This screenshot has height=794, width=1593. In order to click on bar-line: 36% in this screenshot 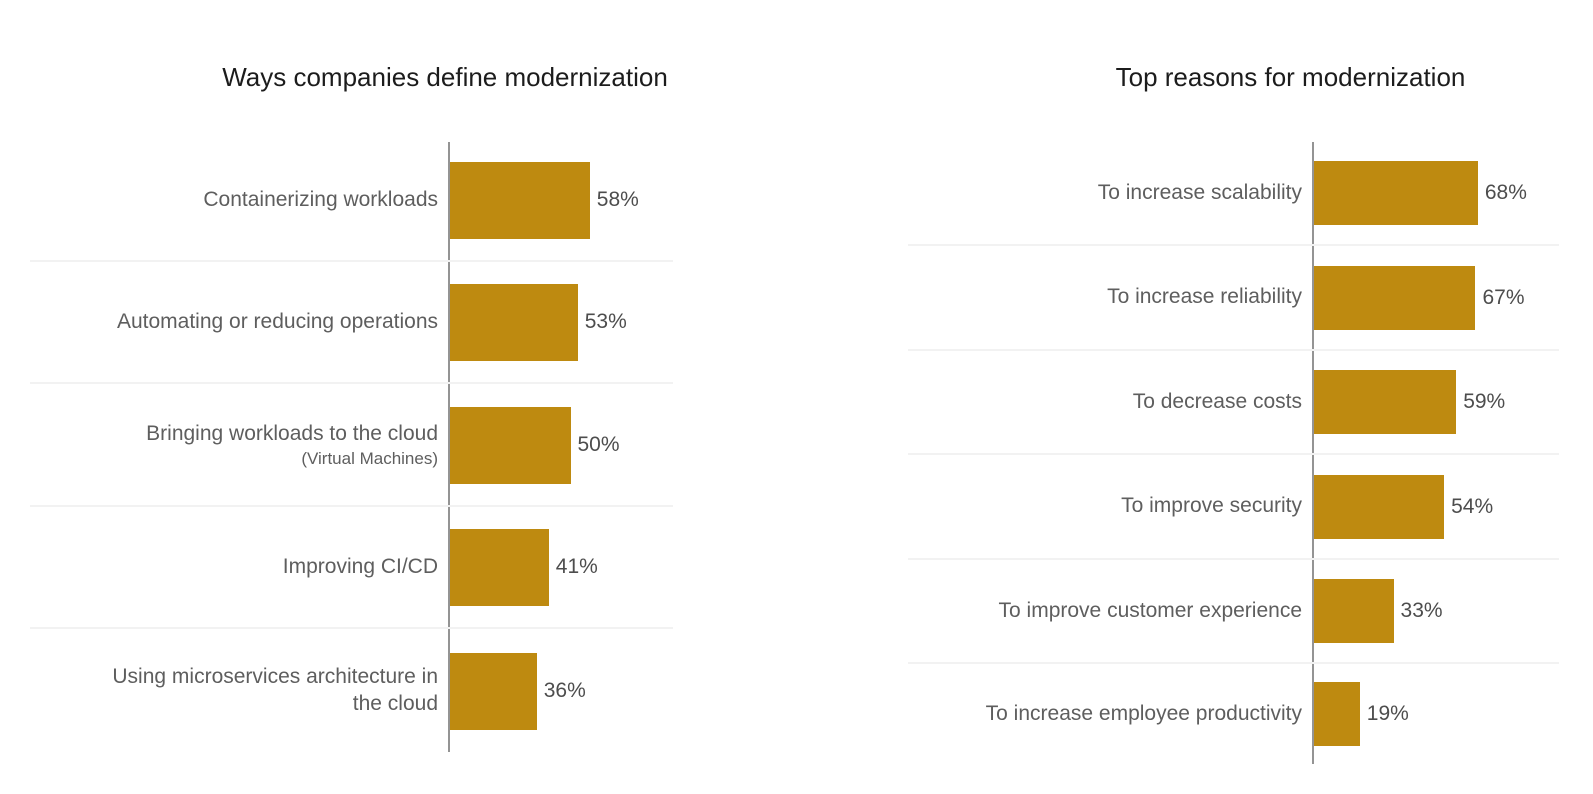, I will do `click(518, 691)`.